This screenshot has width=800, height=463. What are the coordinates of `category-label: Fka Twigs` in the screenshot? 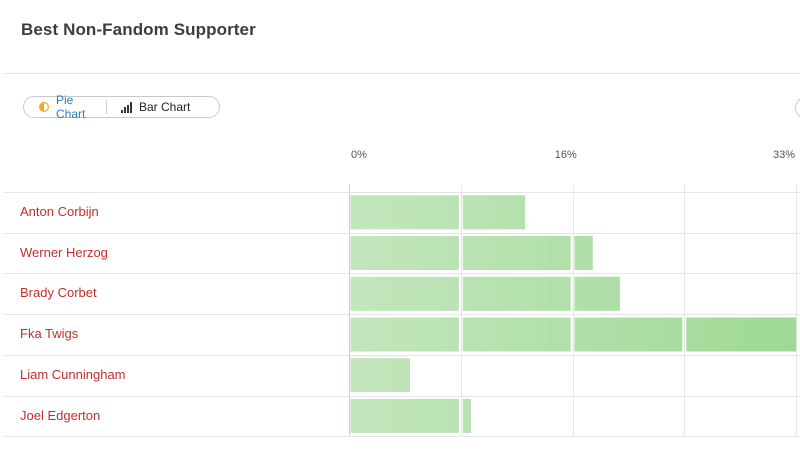 It's located at (49, 334).